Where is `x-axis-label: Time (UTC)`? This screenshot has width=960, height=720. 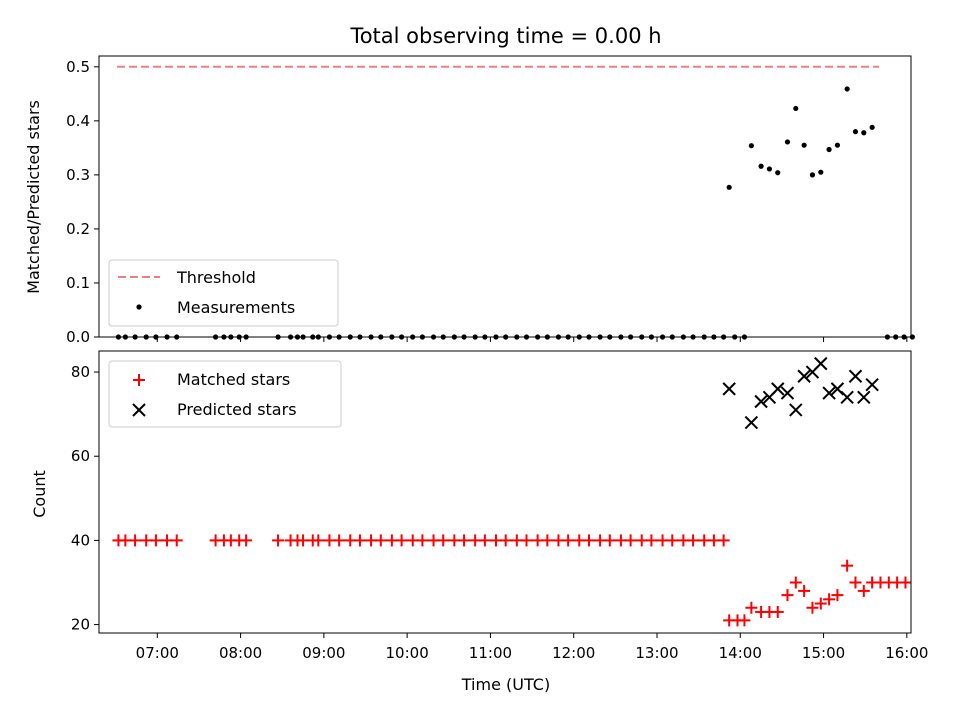
x-axis-label: Time (UTC) is located at coordinates (505, 684).